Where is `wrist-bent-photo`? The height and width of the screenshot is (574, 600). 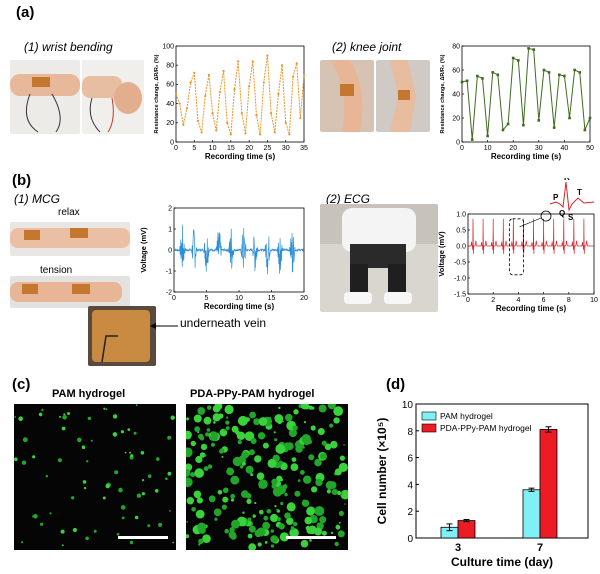
wrist-bent-photo is located at coordinates (113, 97).